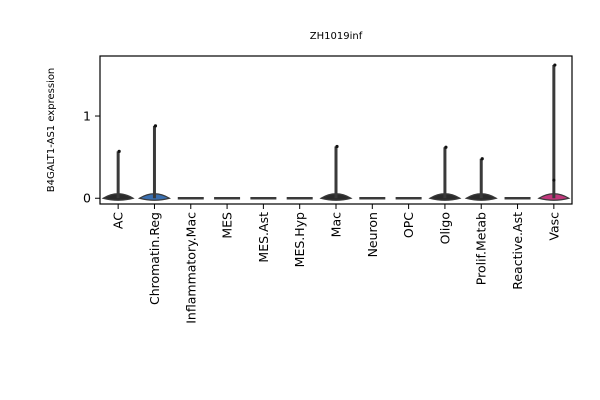  I want to click on violin-Mac, so click(336, 172).